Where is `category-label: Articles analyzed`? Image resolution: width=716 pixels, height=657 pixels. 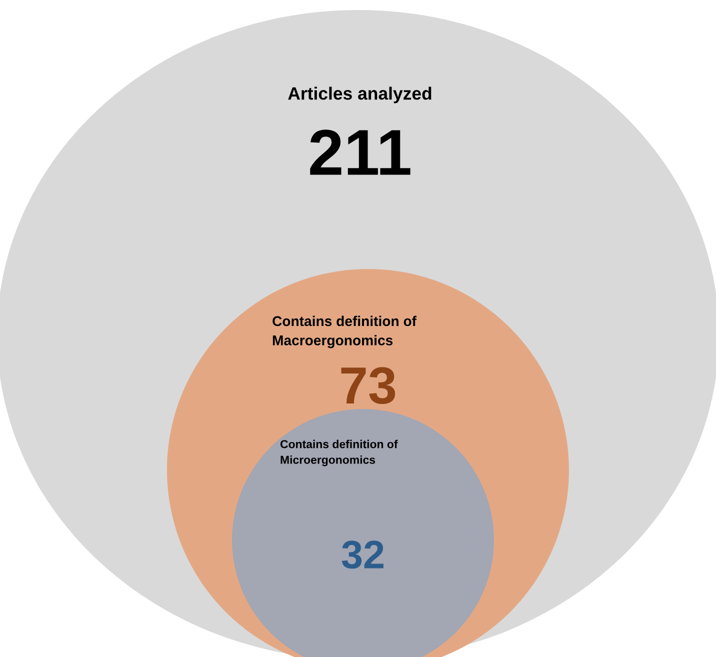 category-label: Articles analyzed is located at coordinates (360, 95).